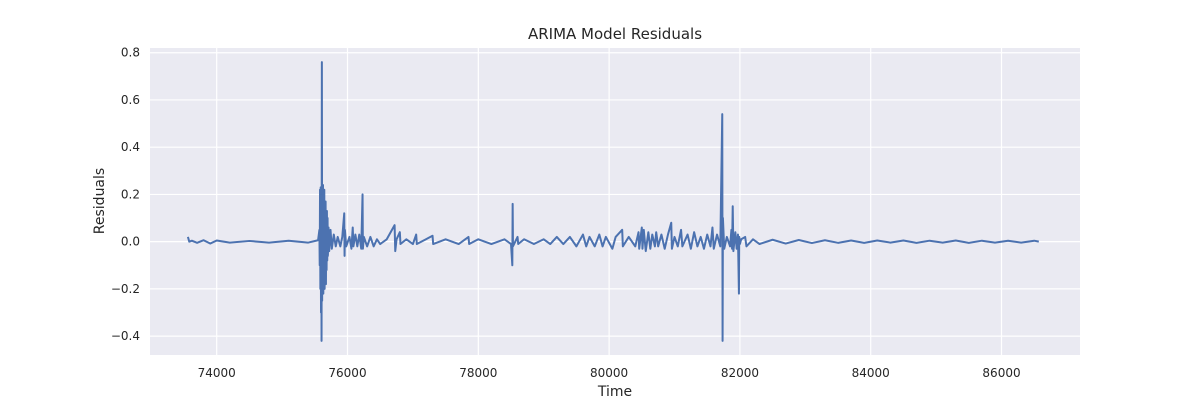 The image size is (1200, 400). Describe the element at coordinates (130, 194) in the screenshot. I see `y-tick-label: 0.2` at that location.